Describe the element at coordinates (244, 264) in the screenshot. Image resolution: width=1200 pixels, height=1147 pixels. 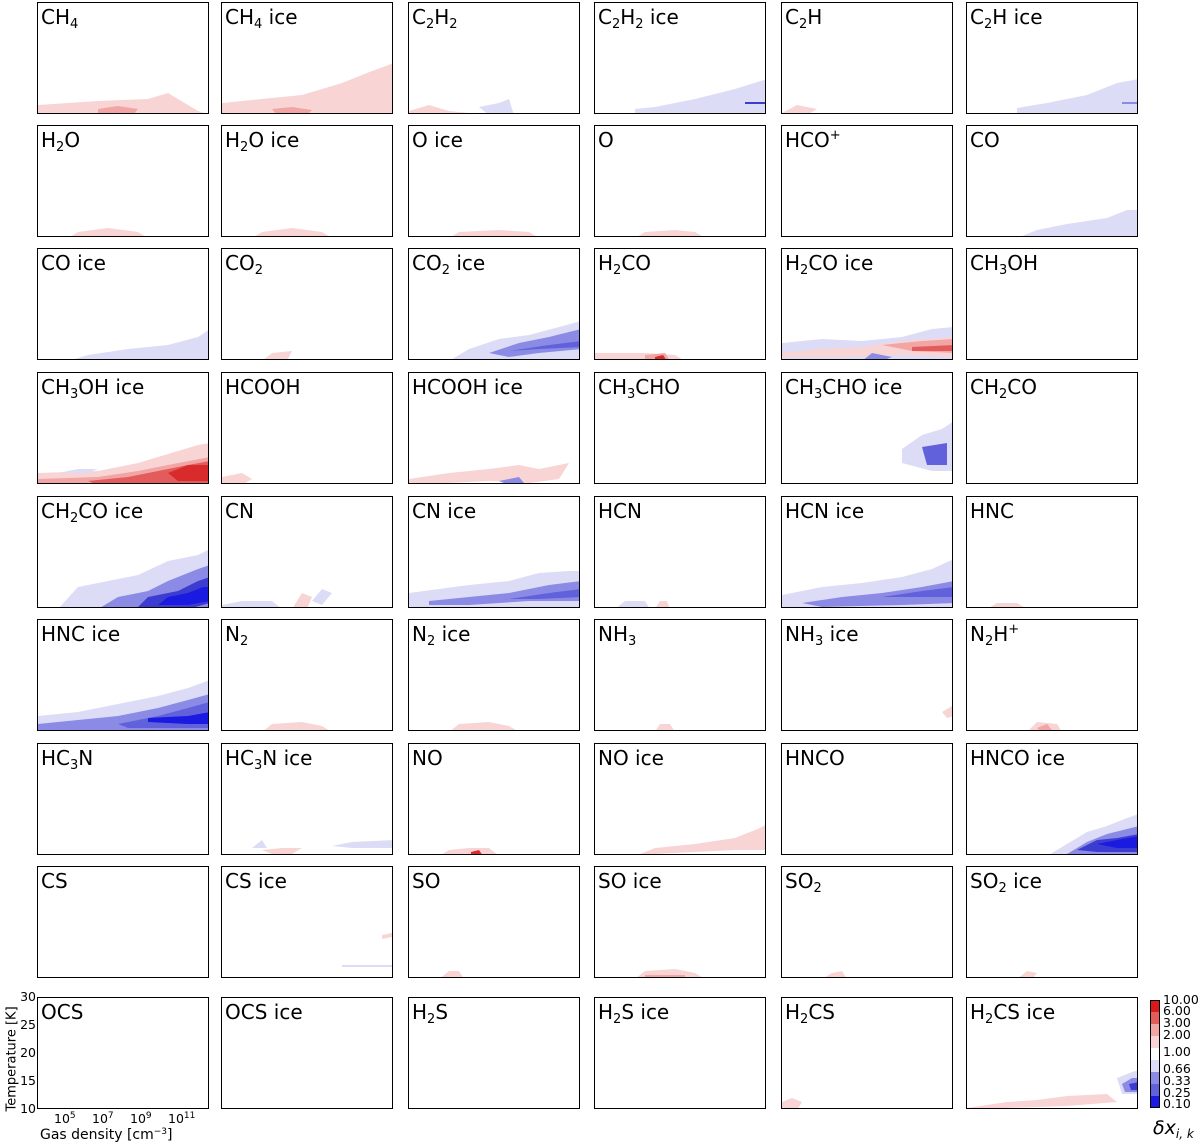
I see `panel-label: CO2` at that location.